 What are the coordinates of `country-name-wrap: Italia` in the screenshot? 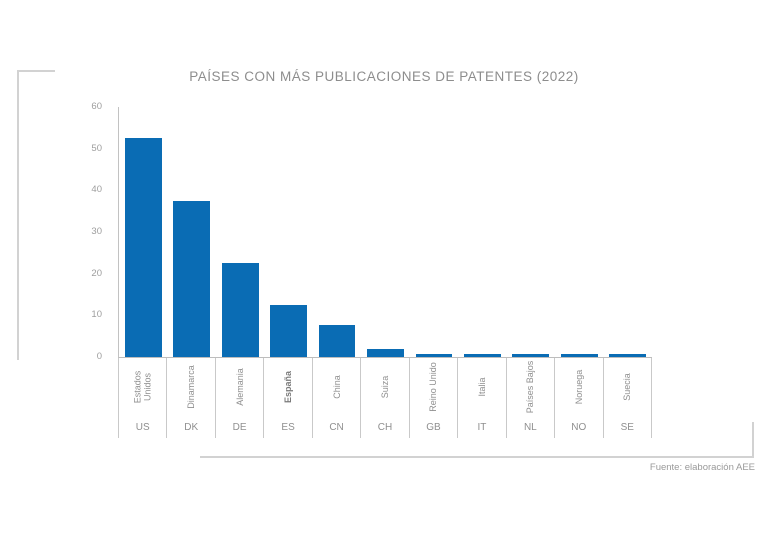 It's located at (481, 386).